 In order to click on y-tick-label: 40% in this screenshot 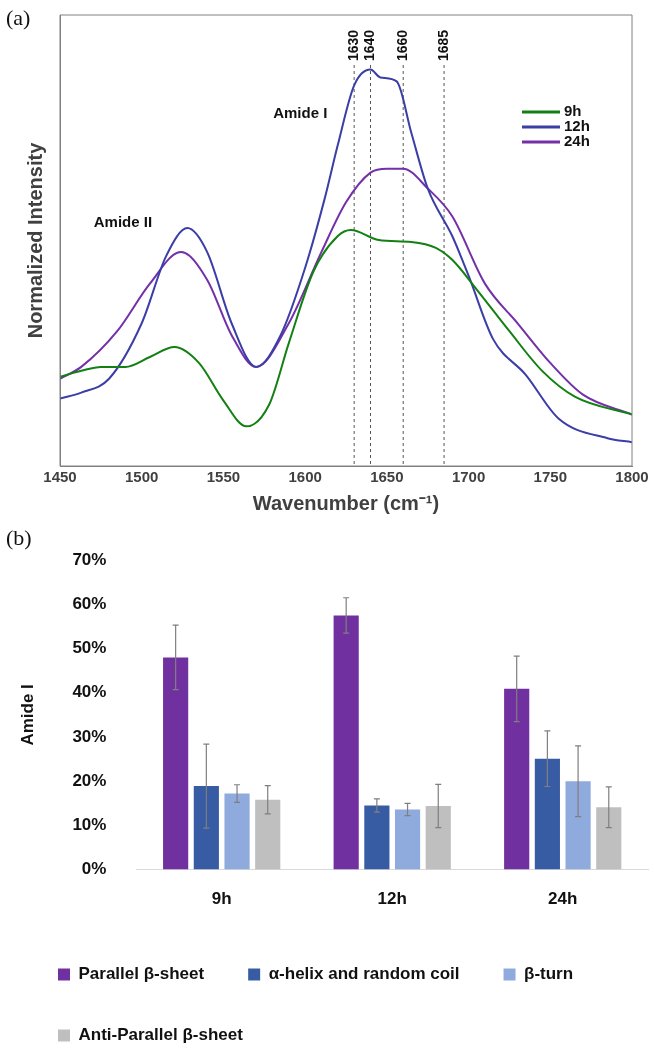, I will do `click(89, 692)`.